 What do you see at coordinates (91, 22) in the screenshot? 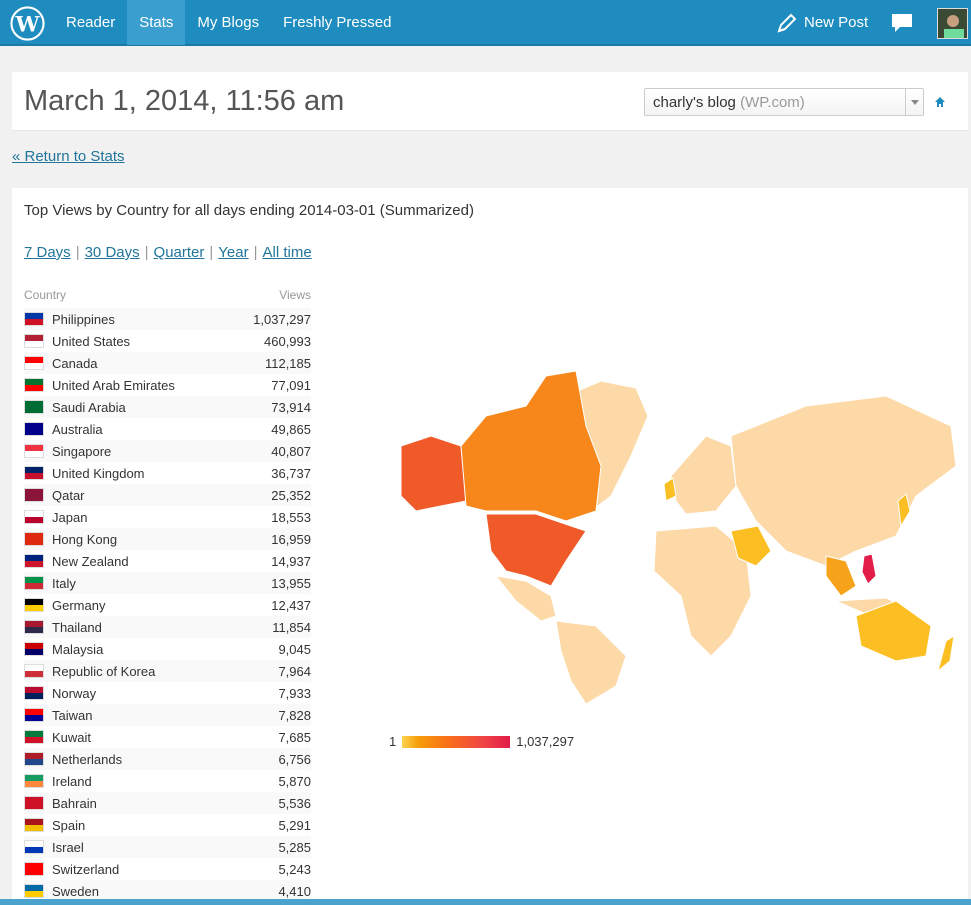
I see `nav-reader: Reader` at bounding box center [91, 22].